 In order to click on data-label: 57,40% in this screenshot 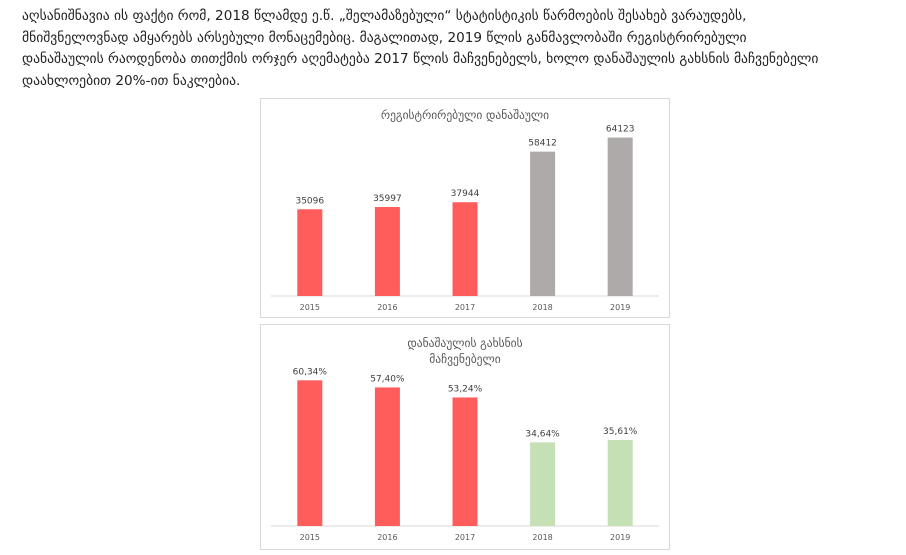, I will do `click(387, 379)`.